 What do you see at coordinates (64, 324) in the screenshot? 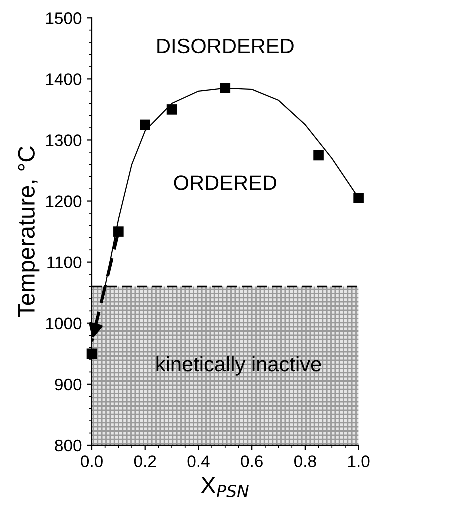
I see `y-tick-label: 1000` at bounding box center [64, 324].